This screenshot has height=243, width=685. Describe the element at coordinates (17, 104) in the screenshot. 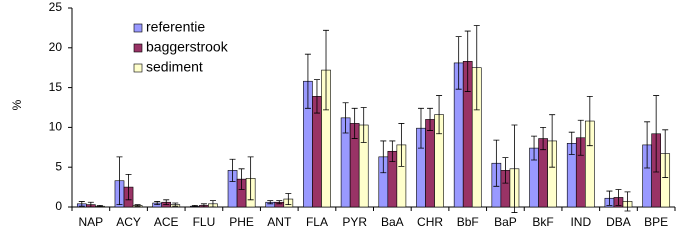

I see `y-axis-label: %` at that location.